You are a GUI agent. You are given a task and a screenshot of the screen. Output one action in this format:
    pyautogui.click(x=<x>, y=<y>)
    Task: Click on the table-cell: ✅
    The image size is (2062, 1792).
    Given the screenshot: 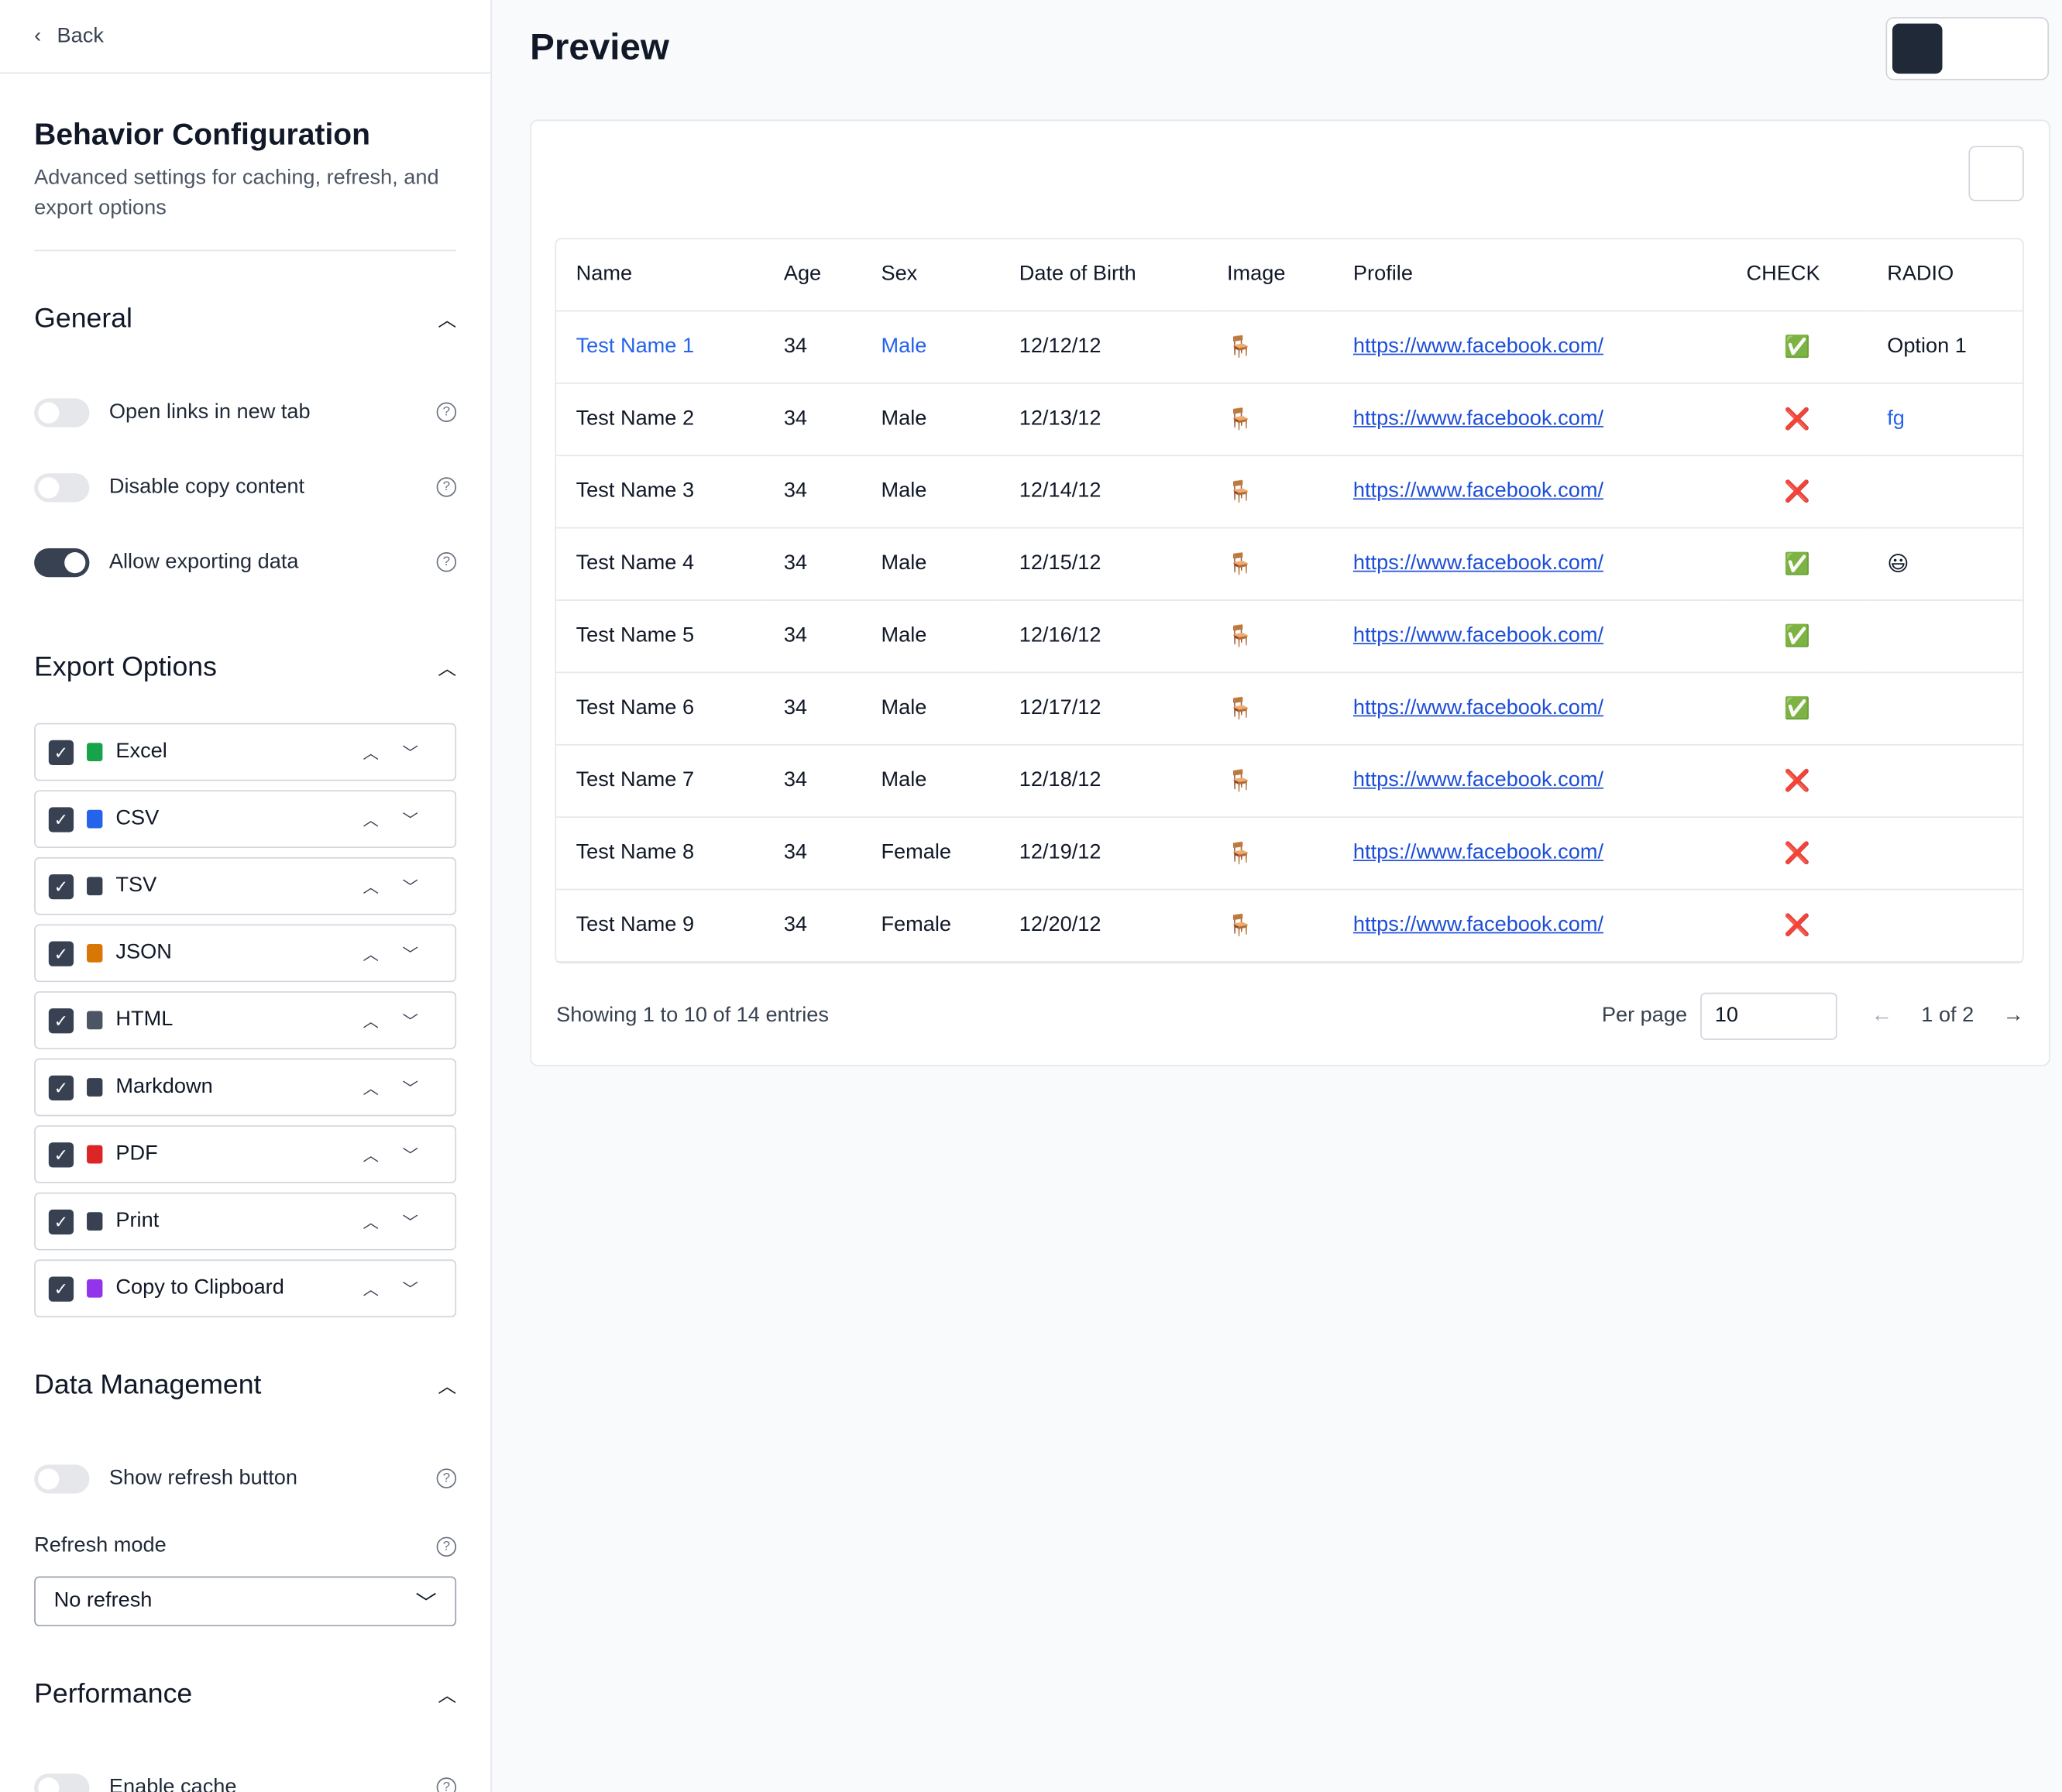 What is the action you would take?
    pyautogui.click(x=1797, y=709)
    